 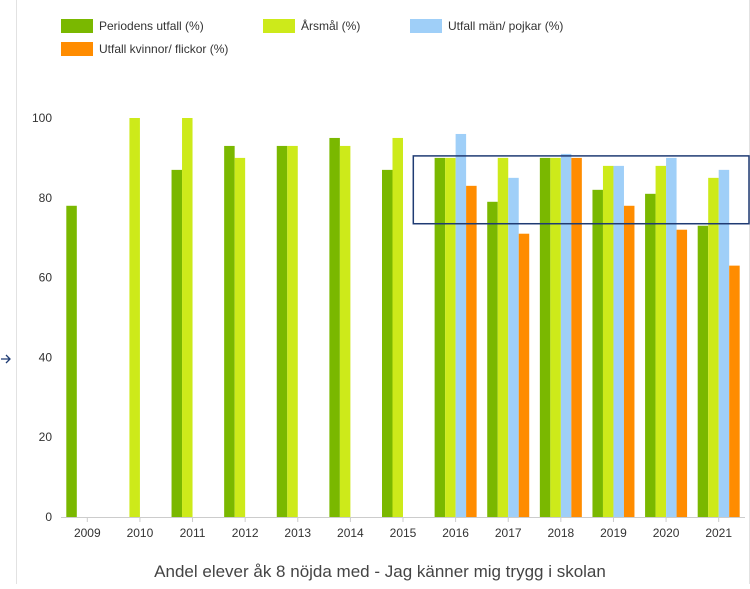 I want to click on y-tick-label: 40, so click(x=46, y=357).